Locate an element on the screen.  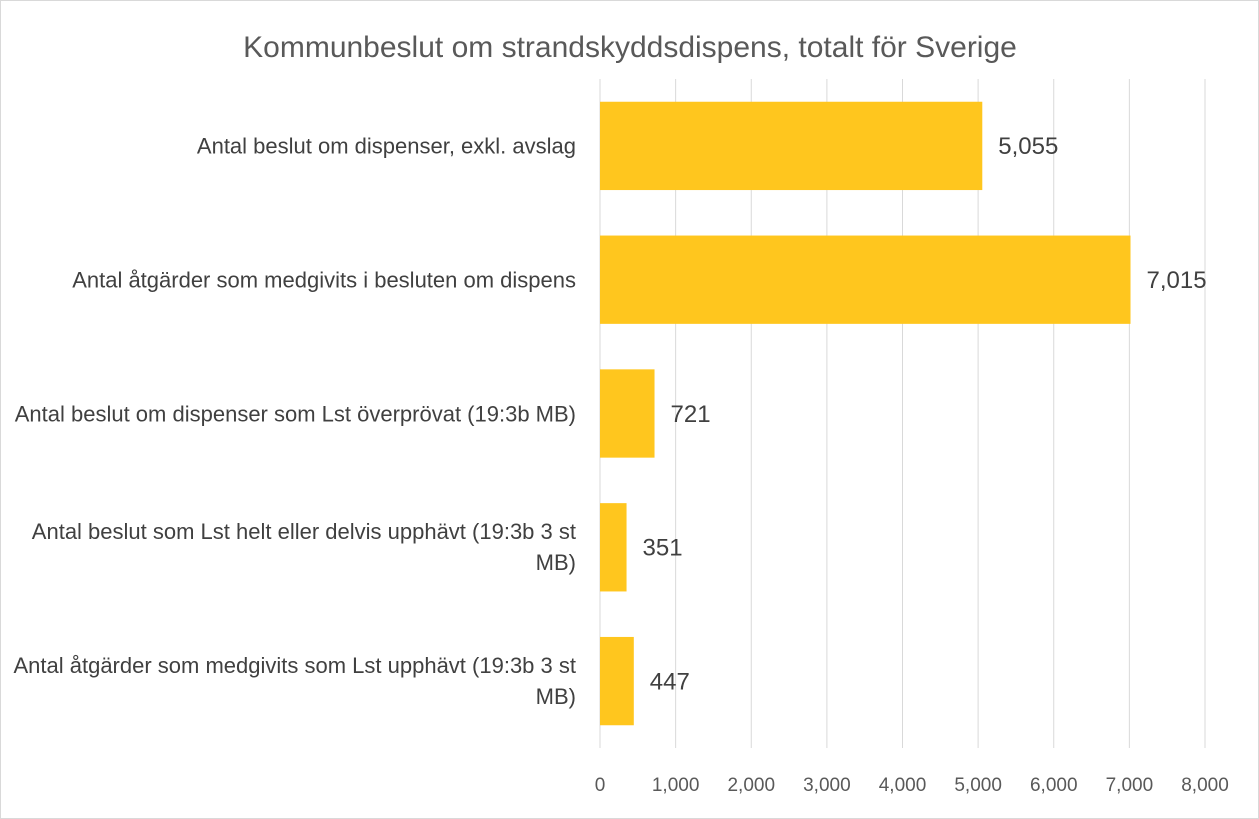
value-label: 5,055 is located at coordinates (1028, 146).